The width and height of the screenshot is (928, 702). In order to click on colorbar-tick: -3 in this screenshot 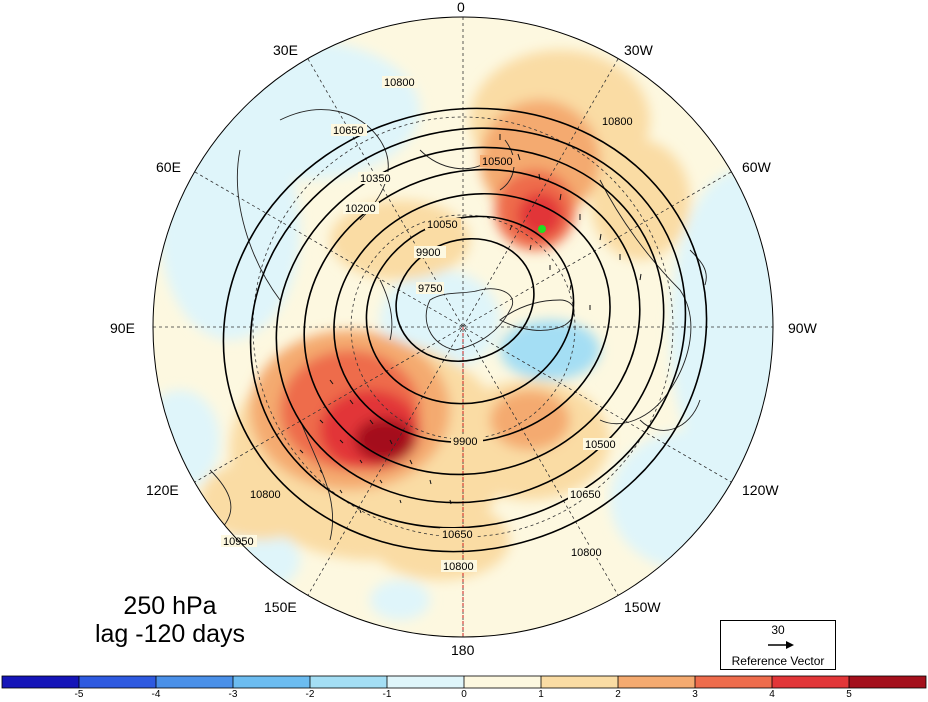, I will do `click(233, 694)`.